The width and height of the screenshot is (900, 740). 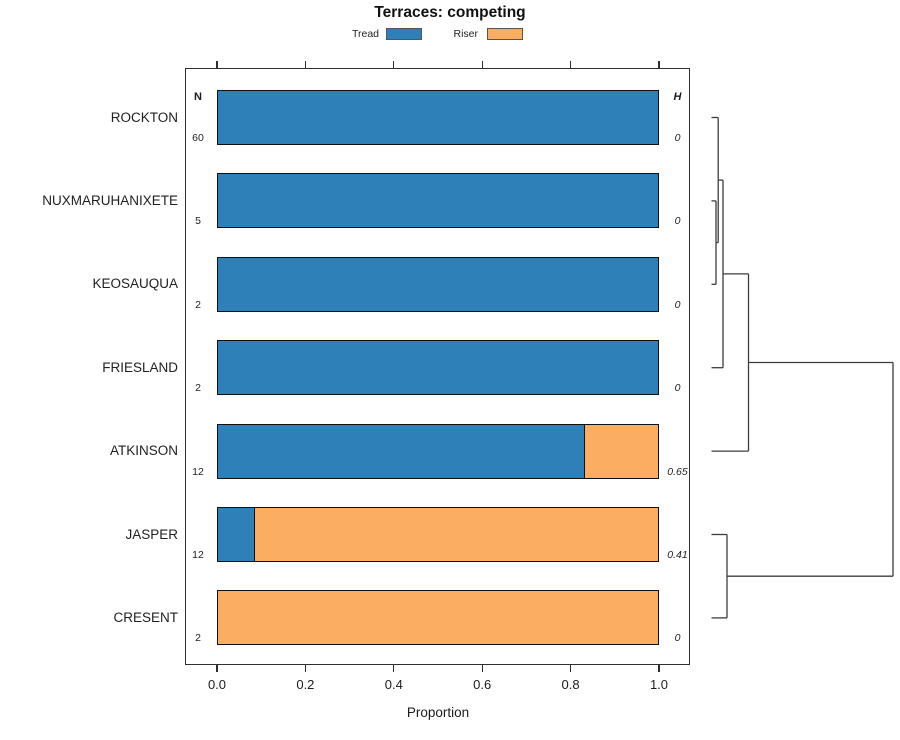 What do you see at coordinates (438, 712) in the screenshot?
I see `x-axis-title: Proportion` at bounding box center [438, 712].